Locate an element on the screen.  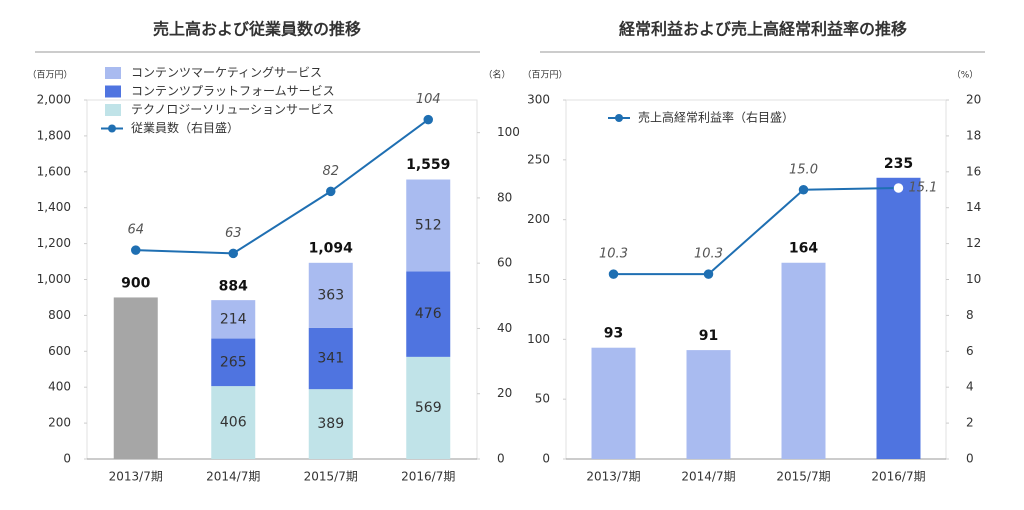
line-label: 104 is located at coordinates (428, 99).